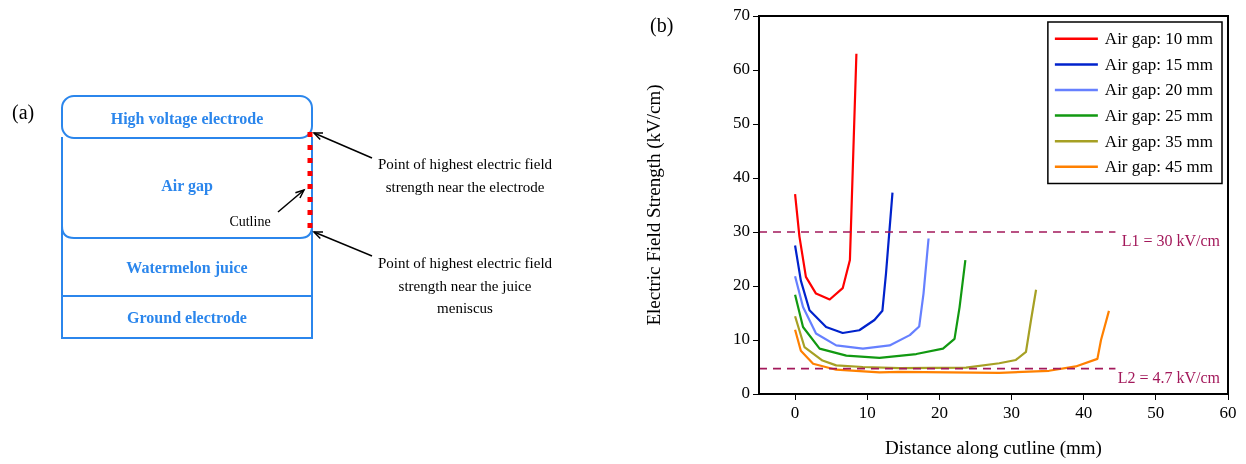 This screenshot has width=1246, height=464. Describe the element at coordinates (745, 393) in the screenshot. I see `y-tick-label: 0` at that location.